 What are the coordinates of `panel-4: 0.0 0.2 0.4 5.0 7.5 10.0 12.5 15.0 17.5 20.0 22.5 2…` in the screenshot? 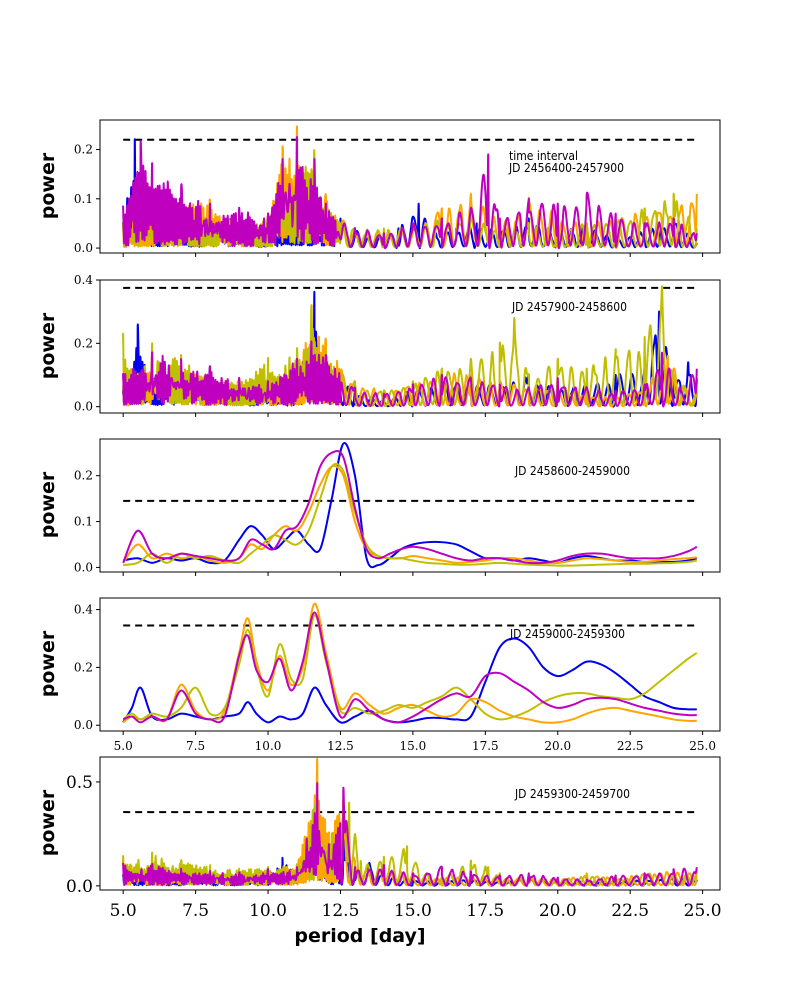 It's located at (379, 675).